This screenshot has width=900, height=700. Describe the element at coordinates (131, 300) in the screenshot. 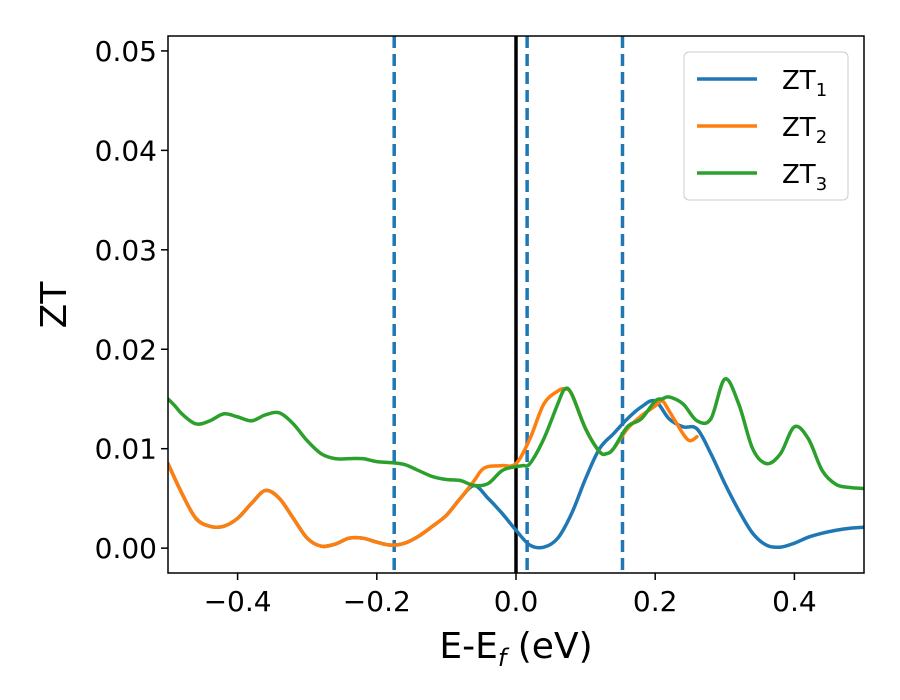

I see `y-ticks: 0.00 0.01 0.02 0.03 0.04 0.05` at that location.